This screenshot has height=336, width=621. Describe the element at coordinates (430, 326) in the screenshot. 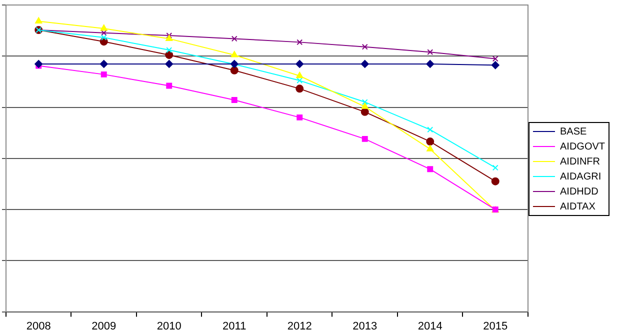

I see `x-tick-label: 2014` at that location.